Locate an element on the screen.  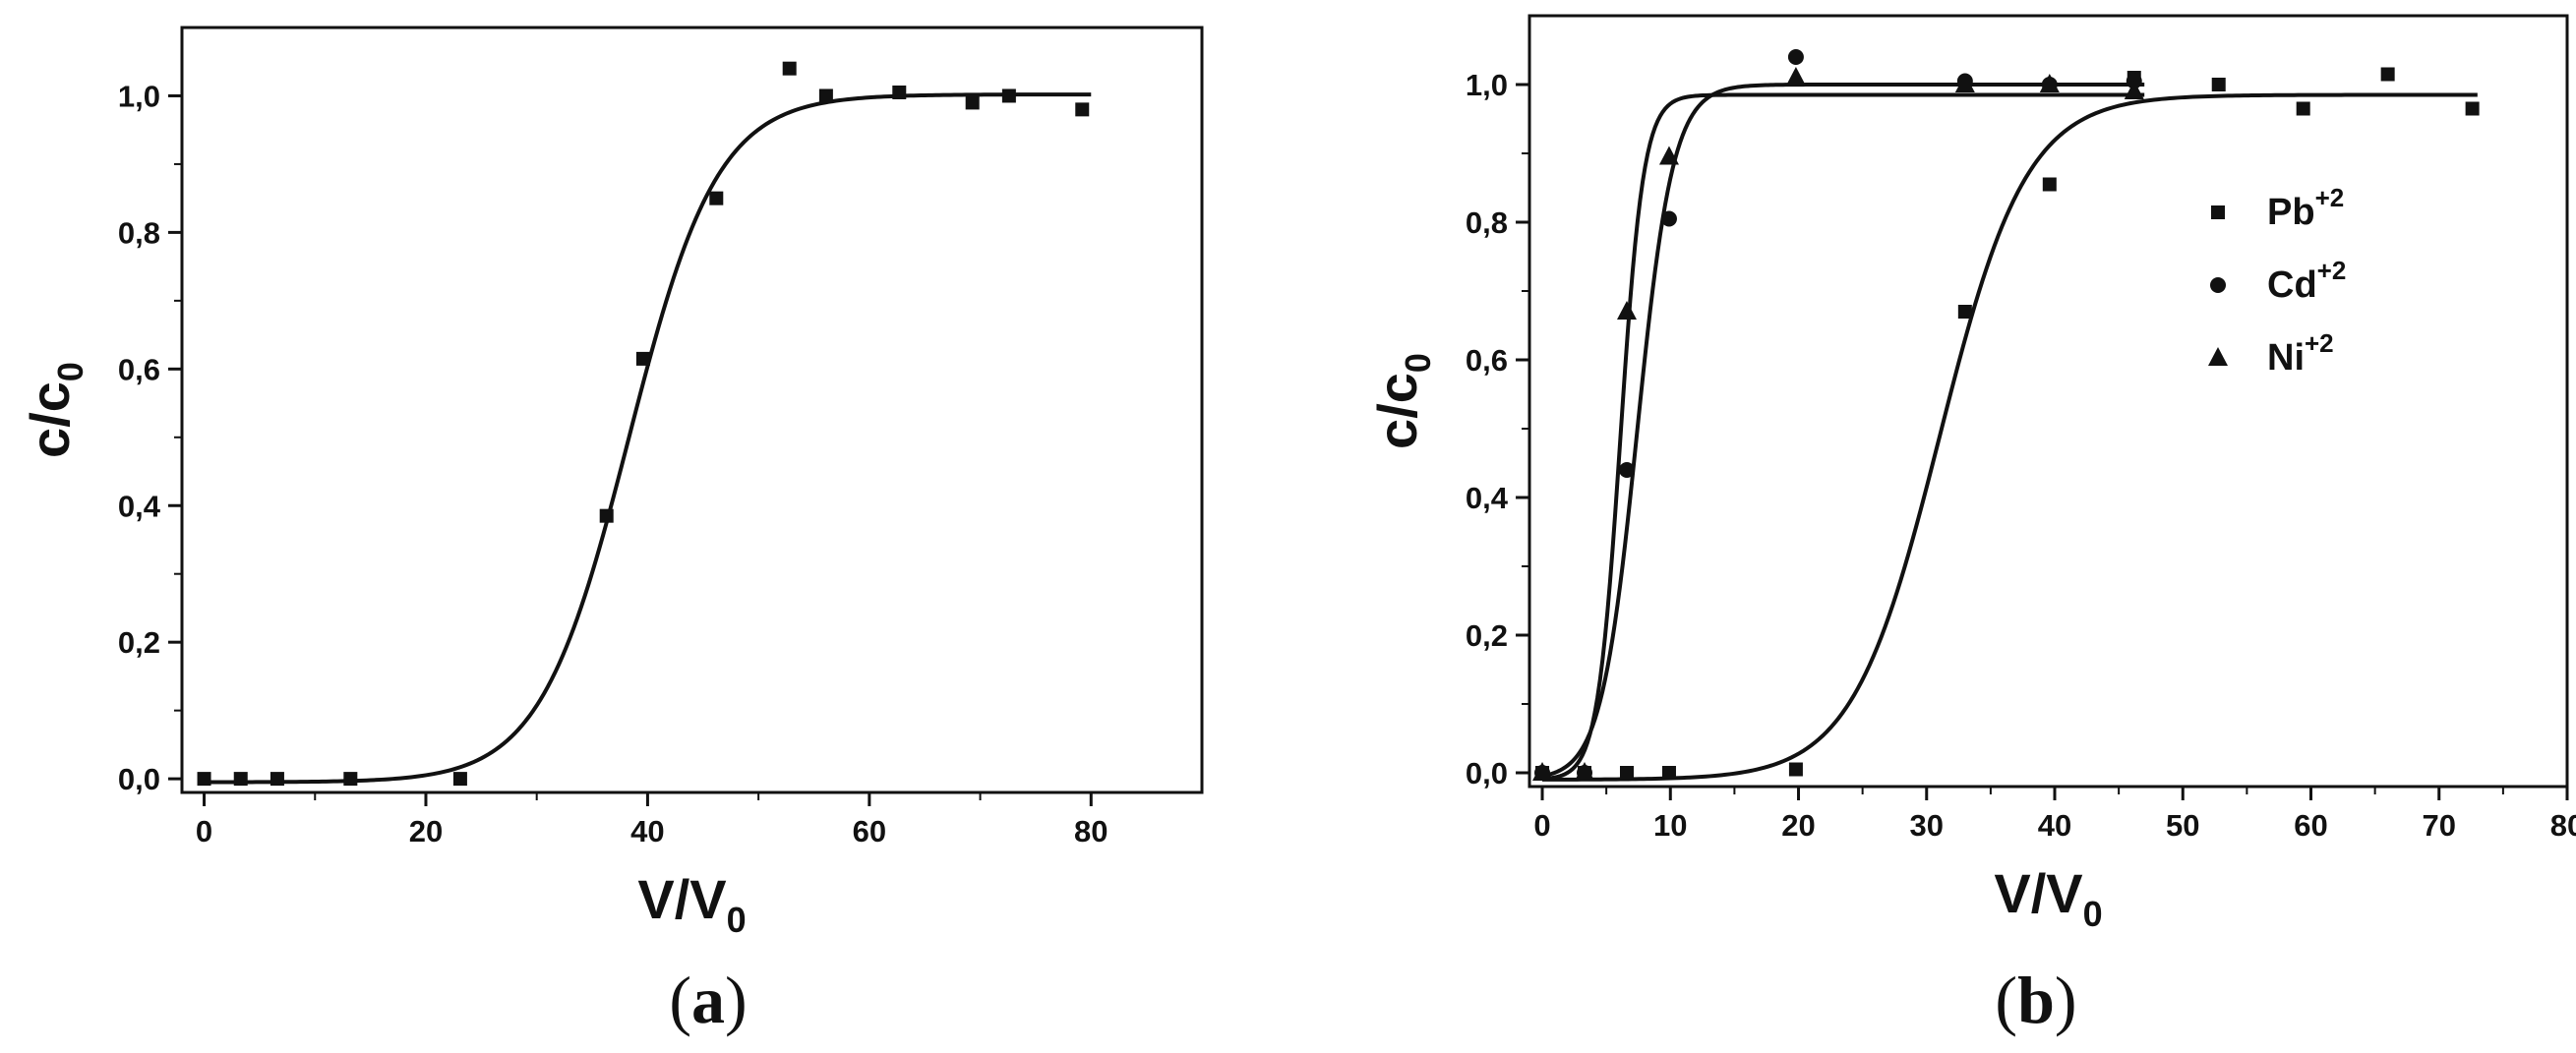
legend: Pb+2 Cd+2 Ni+2 is located at coordinates (2277, 281).